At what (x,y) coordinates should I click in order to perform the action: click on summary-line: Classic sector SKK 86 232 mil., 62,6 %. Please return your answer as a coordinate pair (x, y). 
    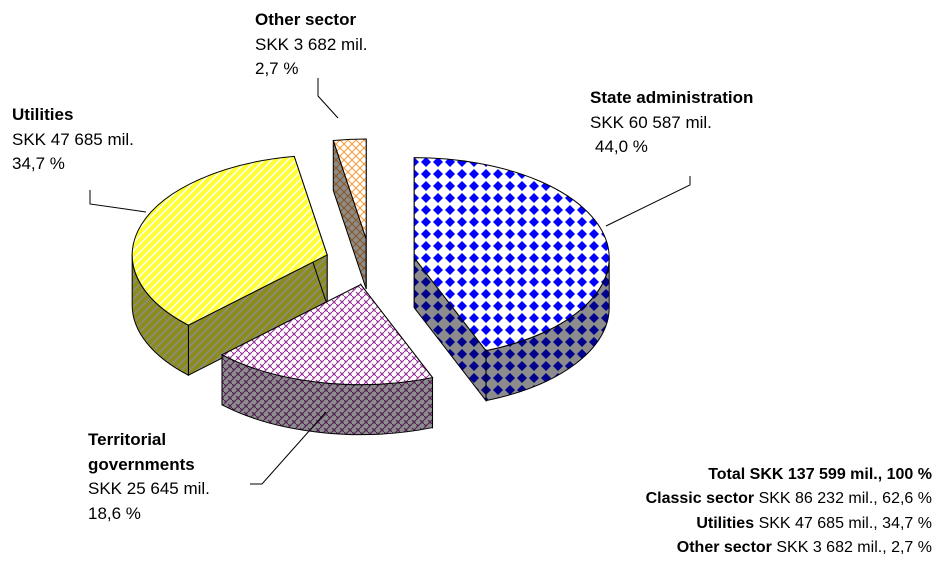
    Looking at the image, I should click on (789, 499).